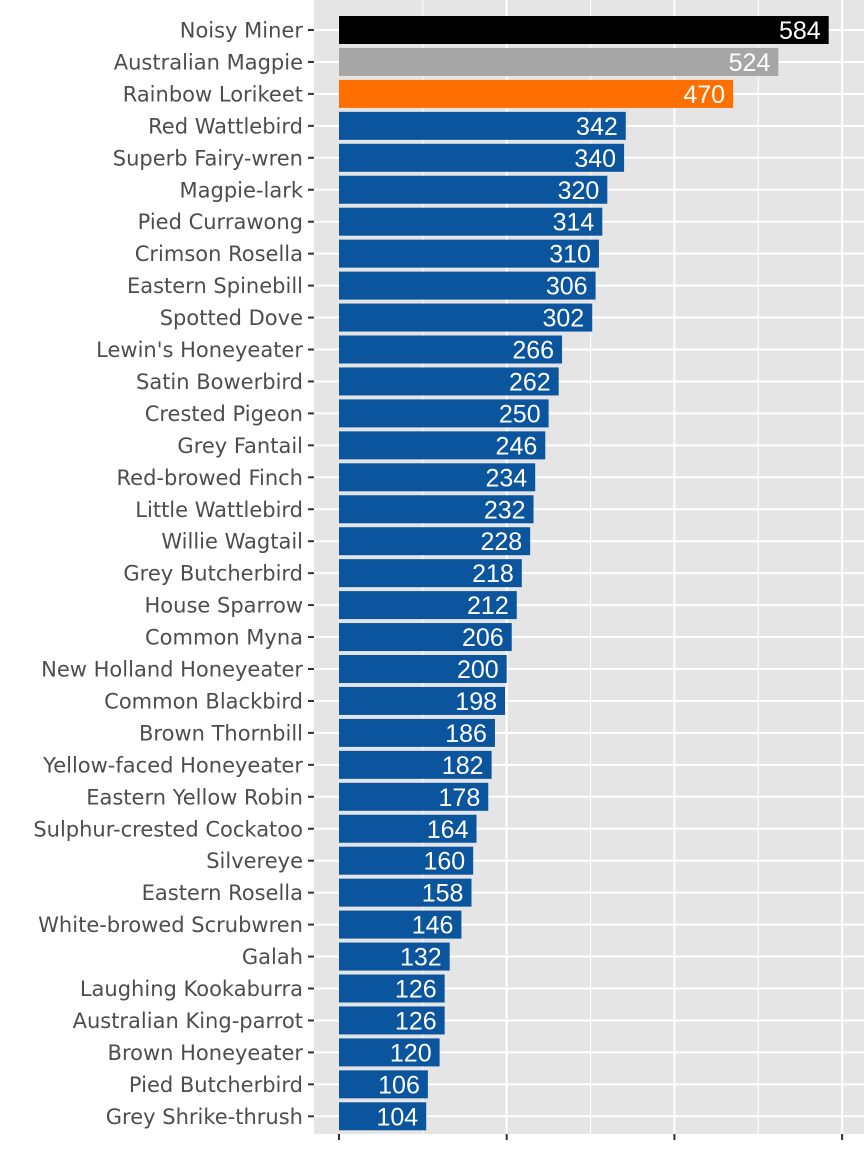 Image resolution: width=864 pixels, height=1152 pixels. I want to click on value-label: 470, so click(704, 95).